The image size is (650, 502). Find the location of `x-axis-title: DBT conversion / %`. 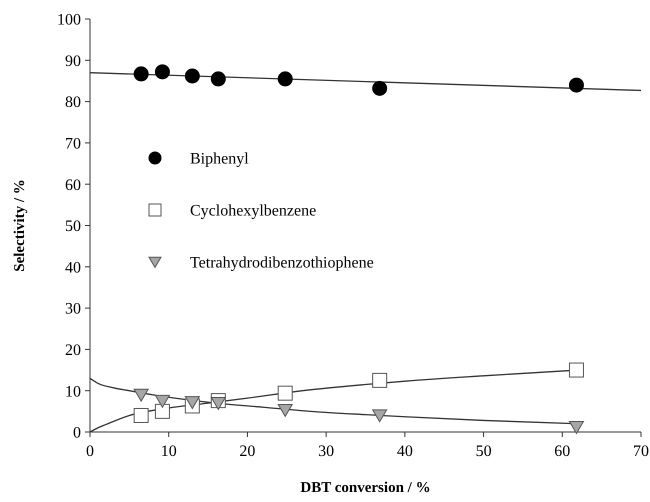

x-axis-title: DBT conversion / % is located at coordinates (365, 488).